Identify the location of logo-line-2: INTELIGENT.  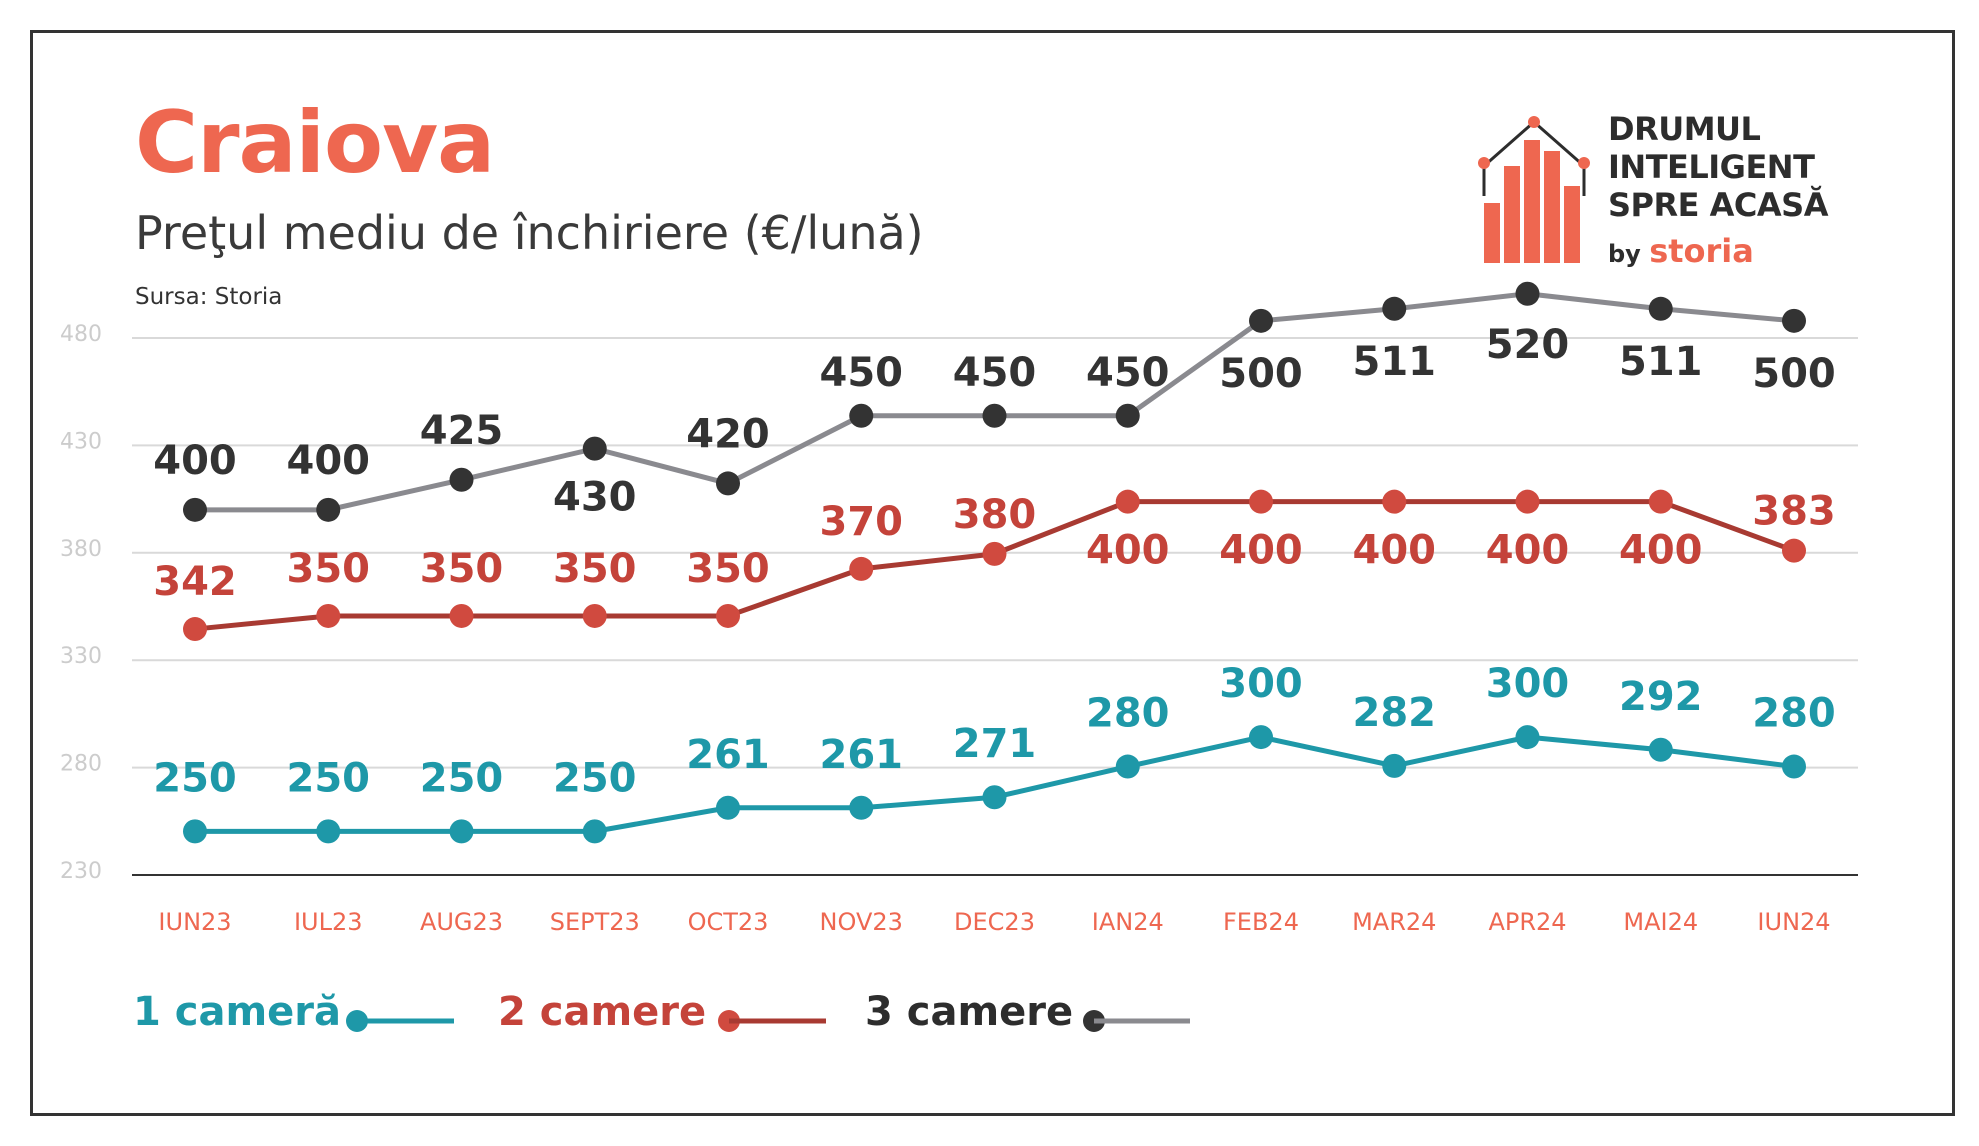
(1711, 167).